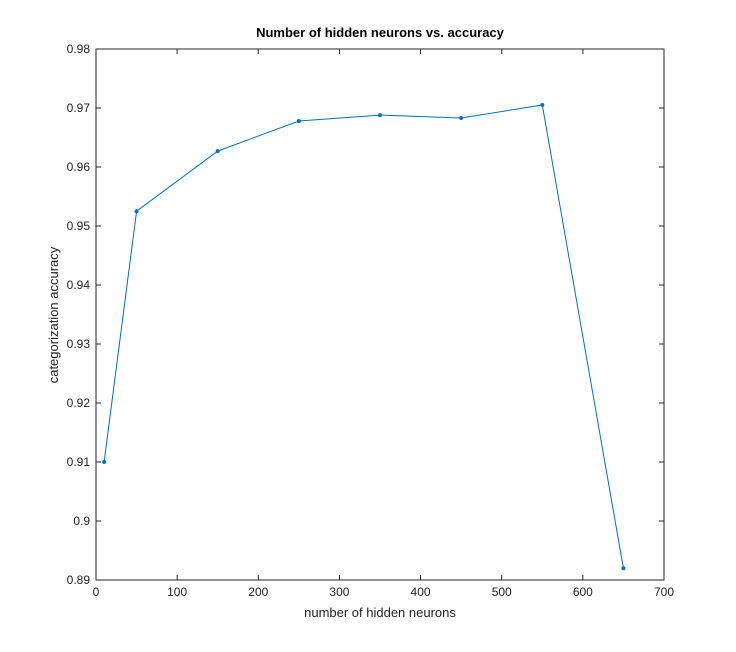 This screenshot has height=652, width=736. Describe the element at coordinates (258, 592) in the screenshot. I see `x-tick-label: 200` at that location.